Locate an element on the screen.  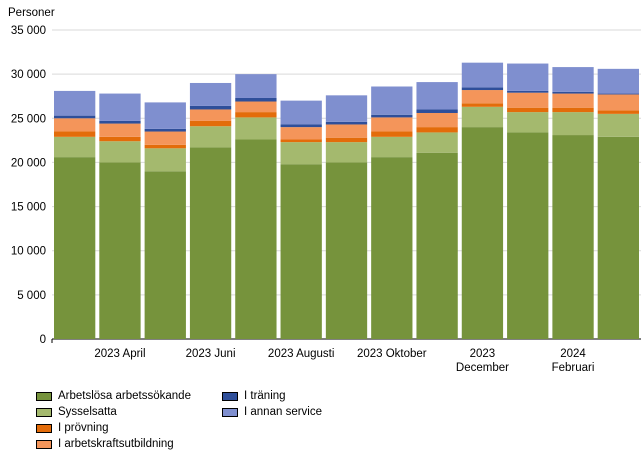
legend-item-annan-service: I annan service is located at coordinates (272, 412).